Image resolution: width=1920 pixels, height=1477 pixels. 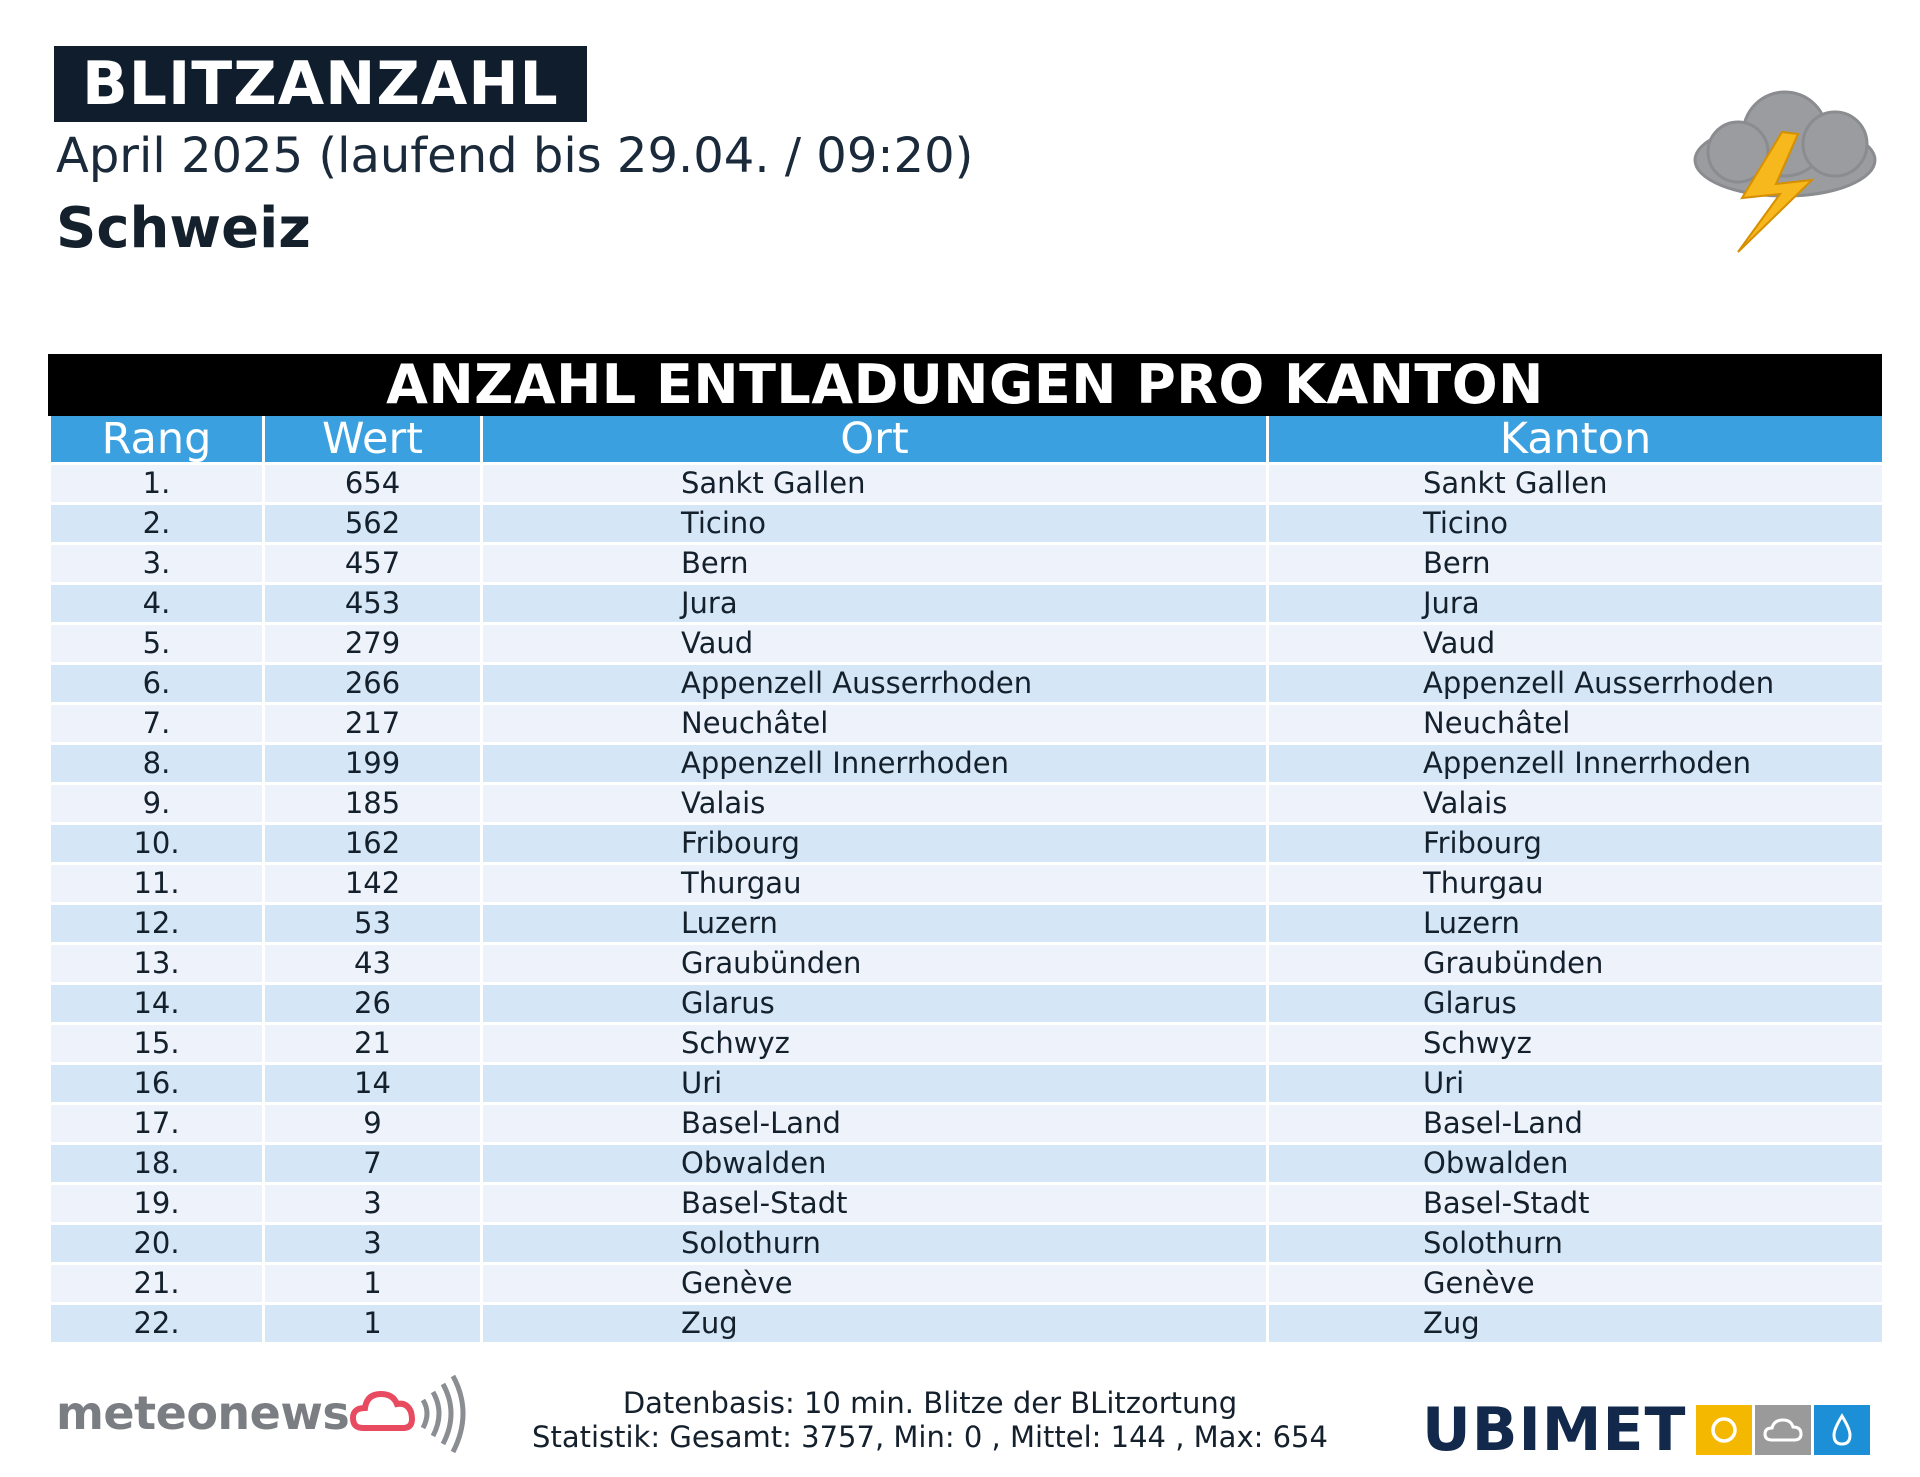 What do you see at coordinates (1575, 643) in the screenshot?
I see `kanton-cell: Vaud` at bounding box center [1575, 643].